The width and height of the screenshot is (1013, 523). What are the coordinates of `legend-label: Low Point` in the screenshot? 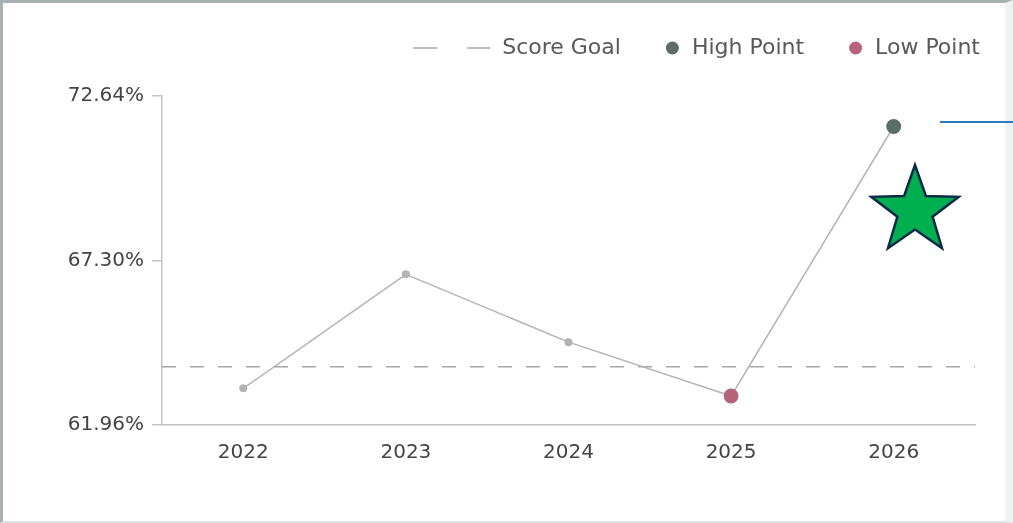 It's located at (928, 46).